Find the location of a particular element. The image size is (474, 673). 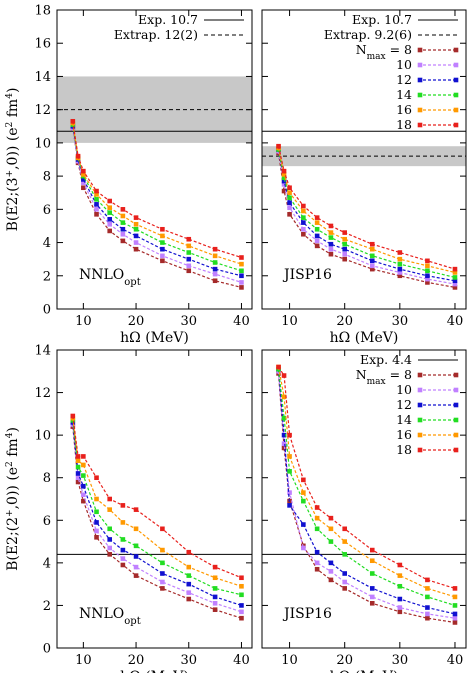

x-tick-label: 30 is located at coordinates (188, 321).